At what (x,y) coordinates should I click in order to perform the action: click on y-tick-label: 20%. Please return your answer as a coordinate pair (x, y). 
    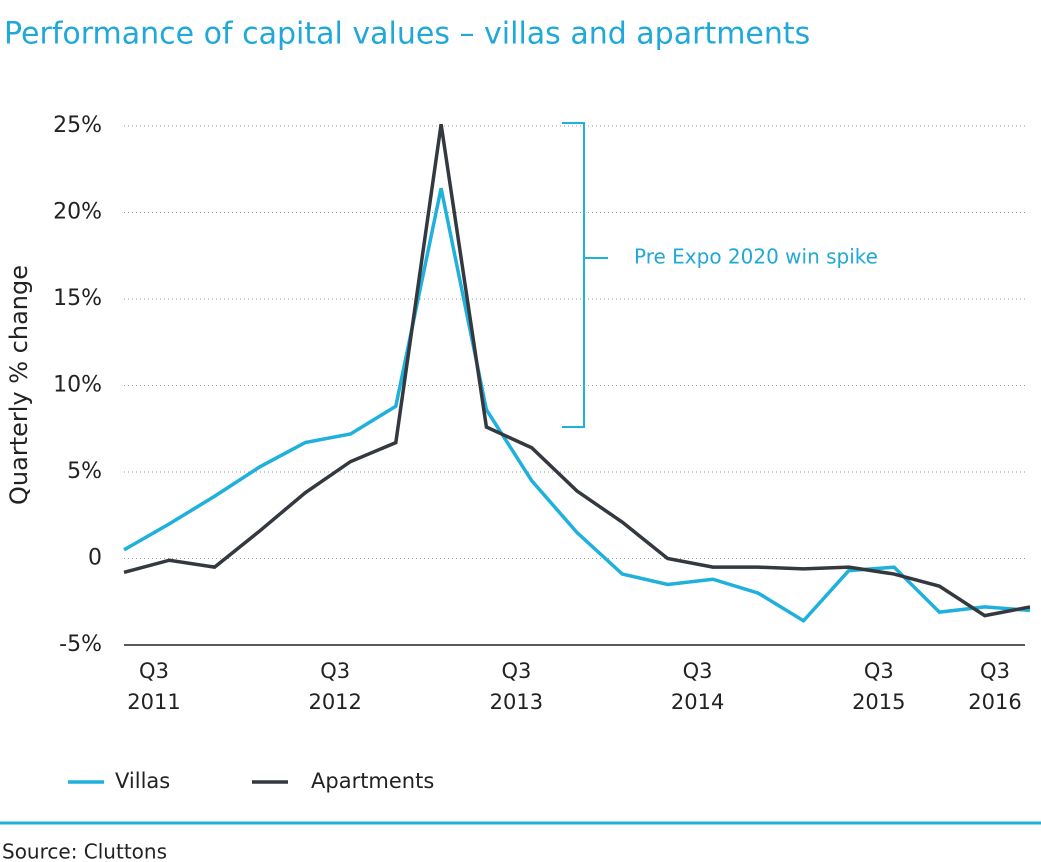
    Looking at the image, I should click on (77, 212).